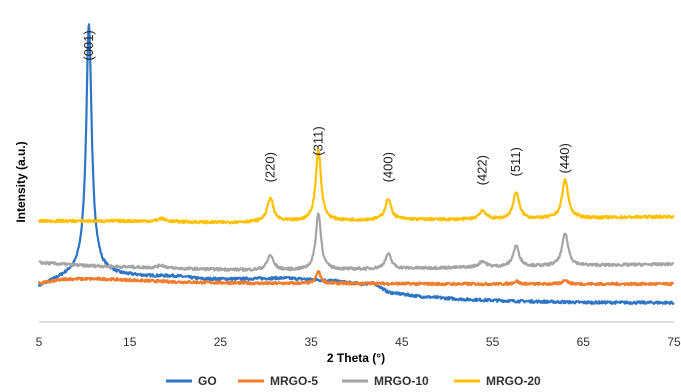  I want to click on legend-label: GO, so click(207, 381).